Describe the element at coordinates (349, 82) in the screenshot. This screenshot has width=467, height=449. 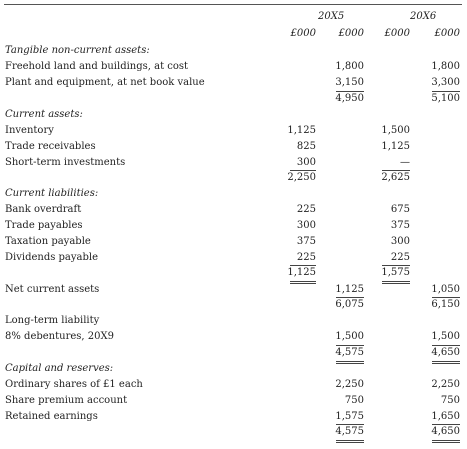
I see `value-20x5: 3,150` at that location.